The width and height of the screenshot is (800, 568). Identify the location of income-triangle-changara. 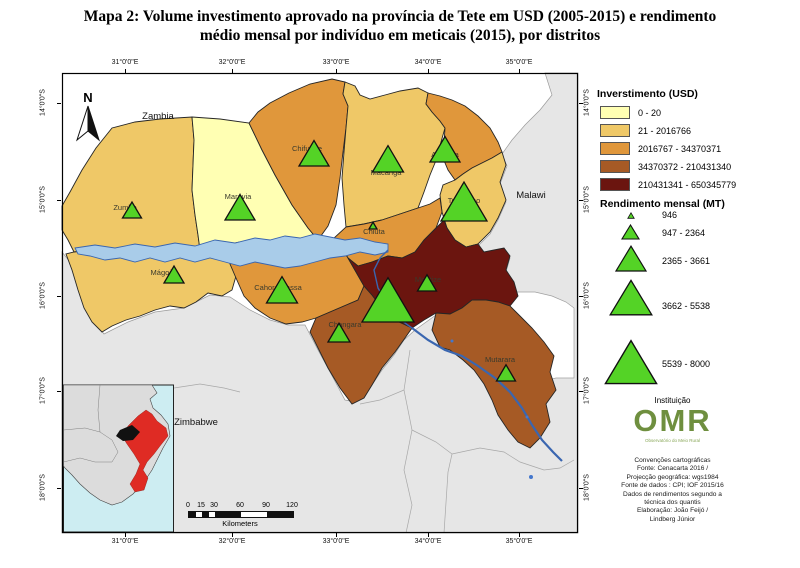
(339, 332).